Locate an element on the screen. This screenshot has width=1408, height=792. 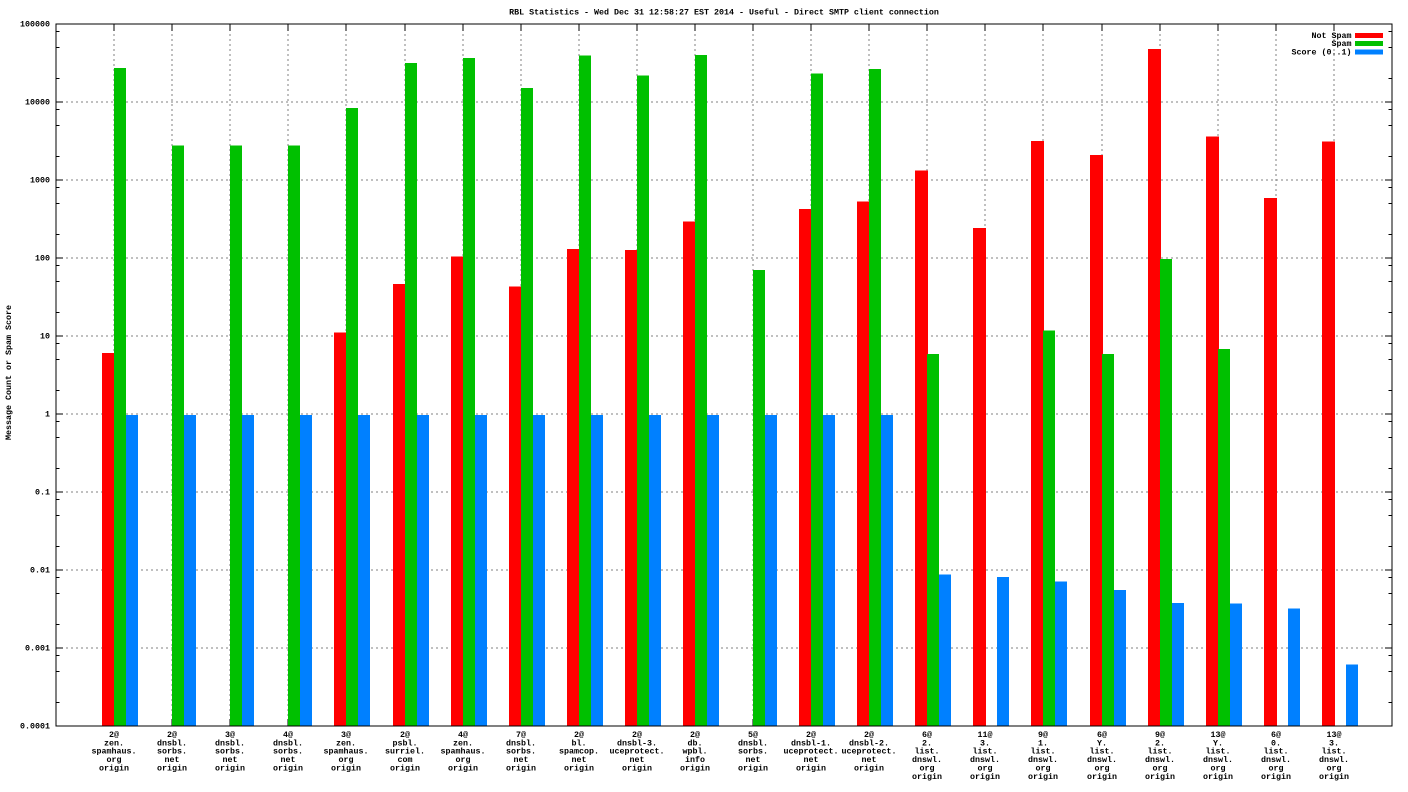
svg-text: 2. is located at coordinates (1160, 743).